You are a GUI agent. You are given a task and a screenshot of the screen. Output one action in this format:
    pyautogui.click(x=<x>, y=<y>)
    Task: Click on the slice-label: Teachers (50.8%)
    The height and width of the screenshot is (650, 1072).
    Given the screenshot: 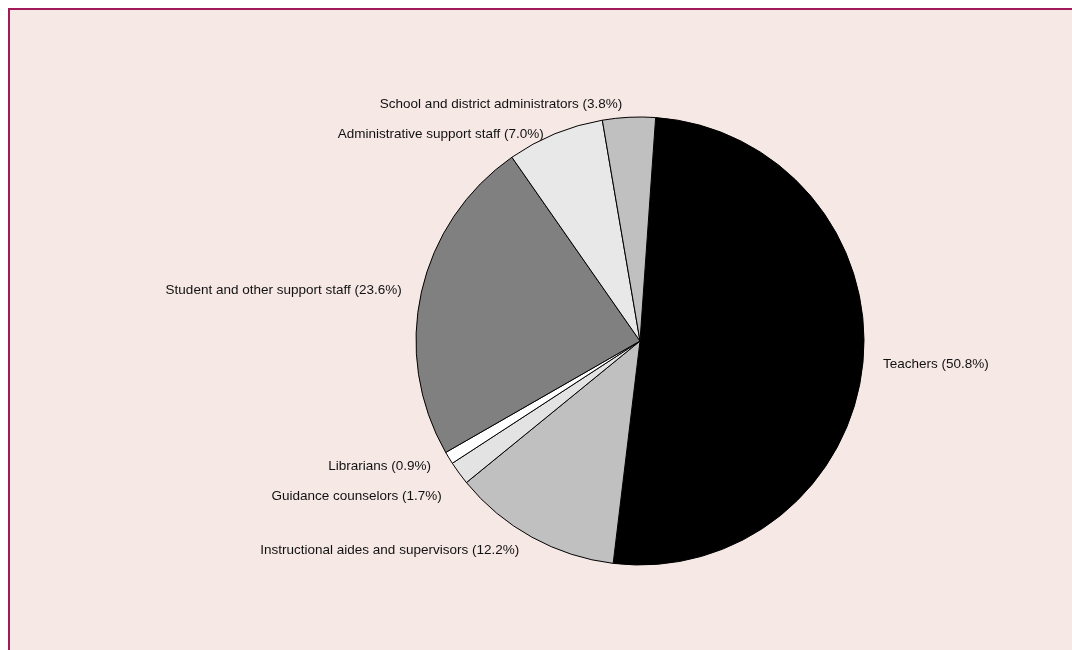 What is the action you would take?
    pyautogui.click(x=935, y=364)
    